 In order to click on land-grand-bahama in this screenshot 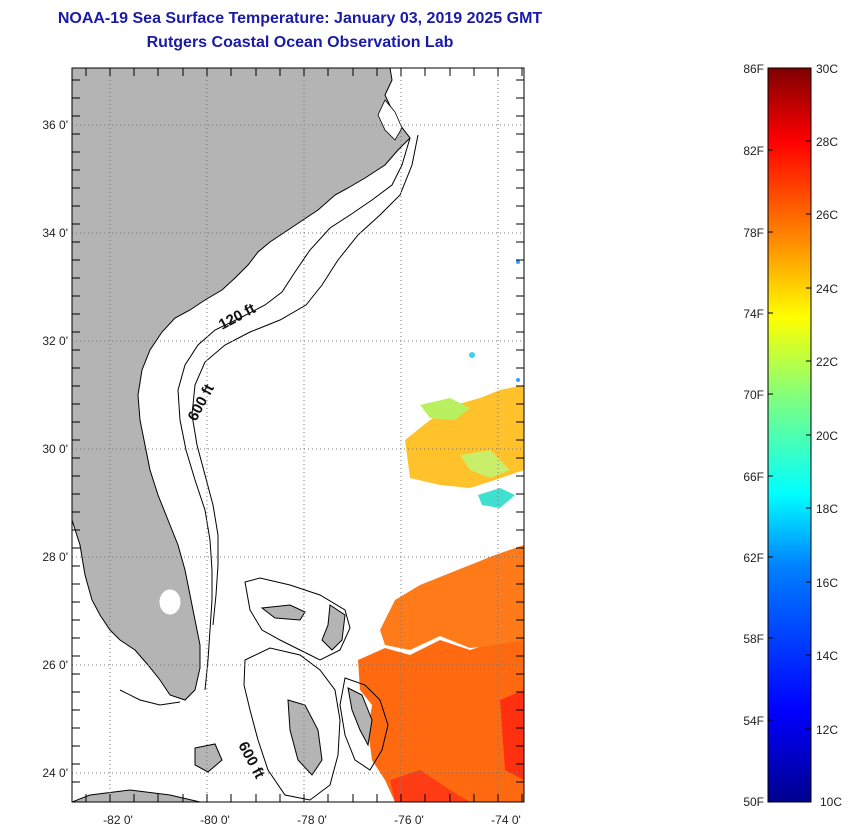, I will do `click(283, 612)`.